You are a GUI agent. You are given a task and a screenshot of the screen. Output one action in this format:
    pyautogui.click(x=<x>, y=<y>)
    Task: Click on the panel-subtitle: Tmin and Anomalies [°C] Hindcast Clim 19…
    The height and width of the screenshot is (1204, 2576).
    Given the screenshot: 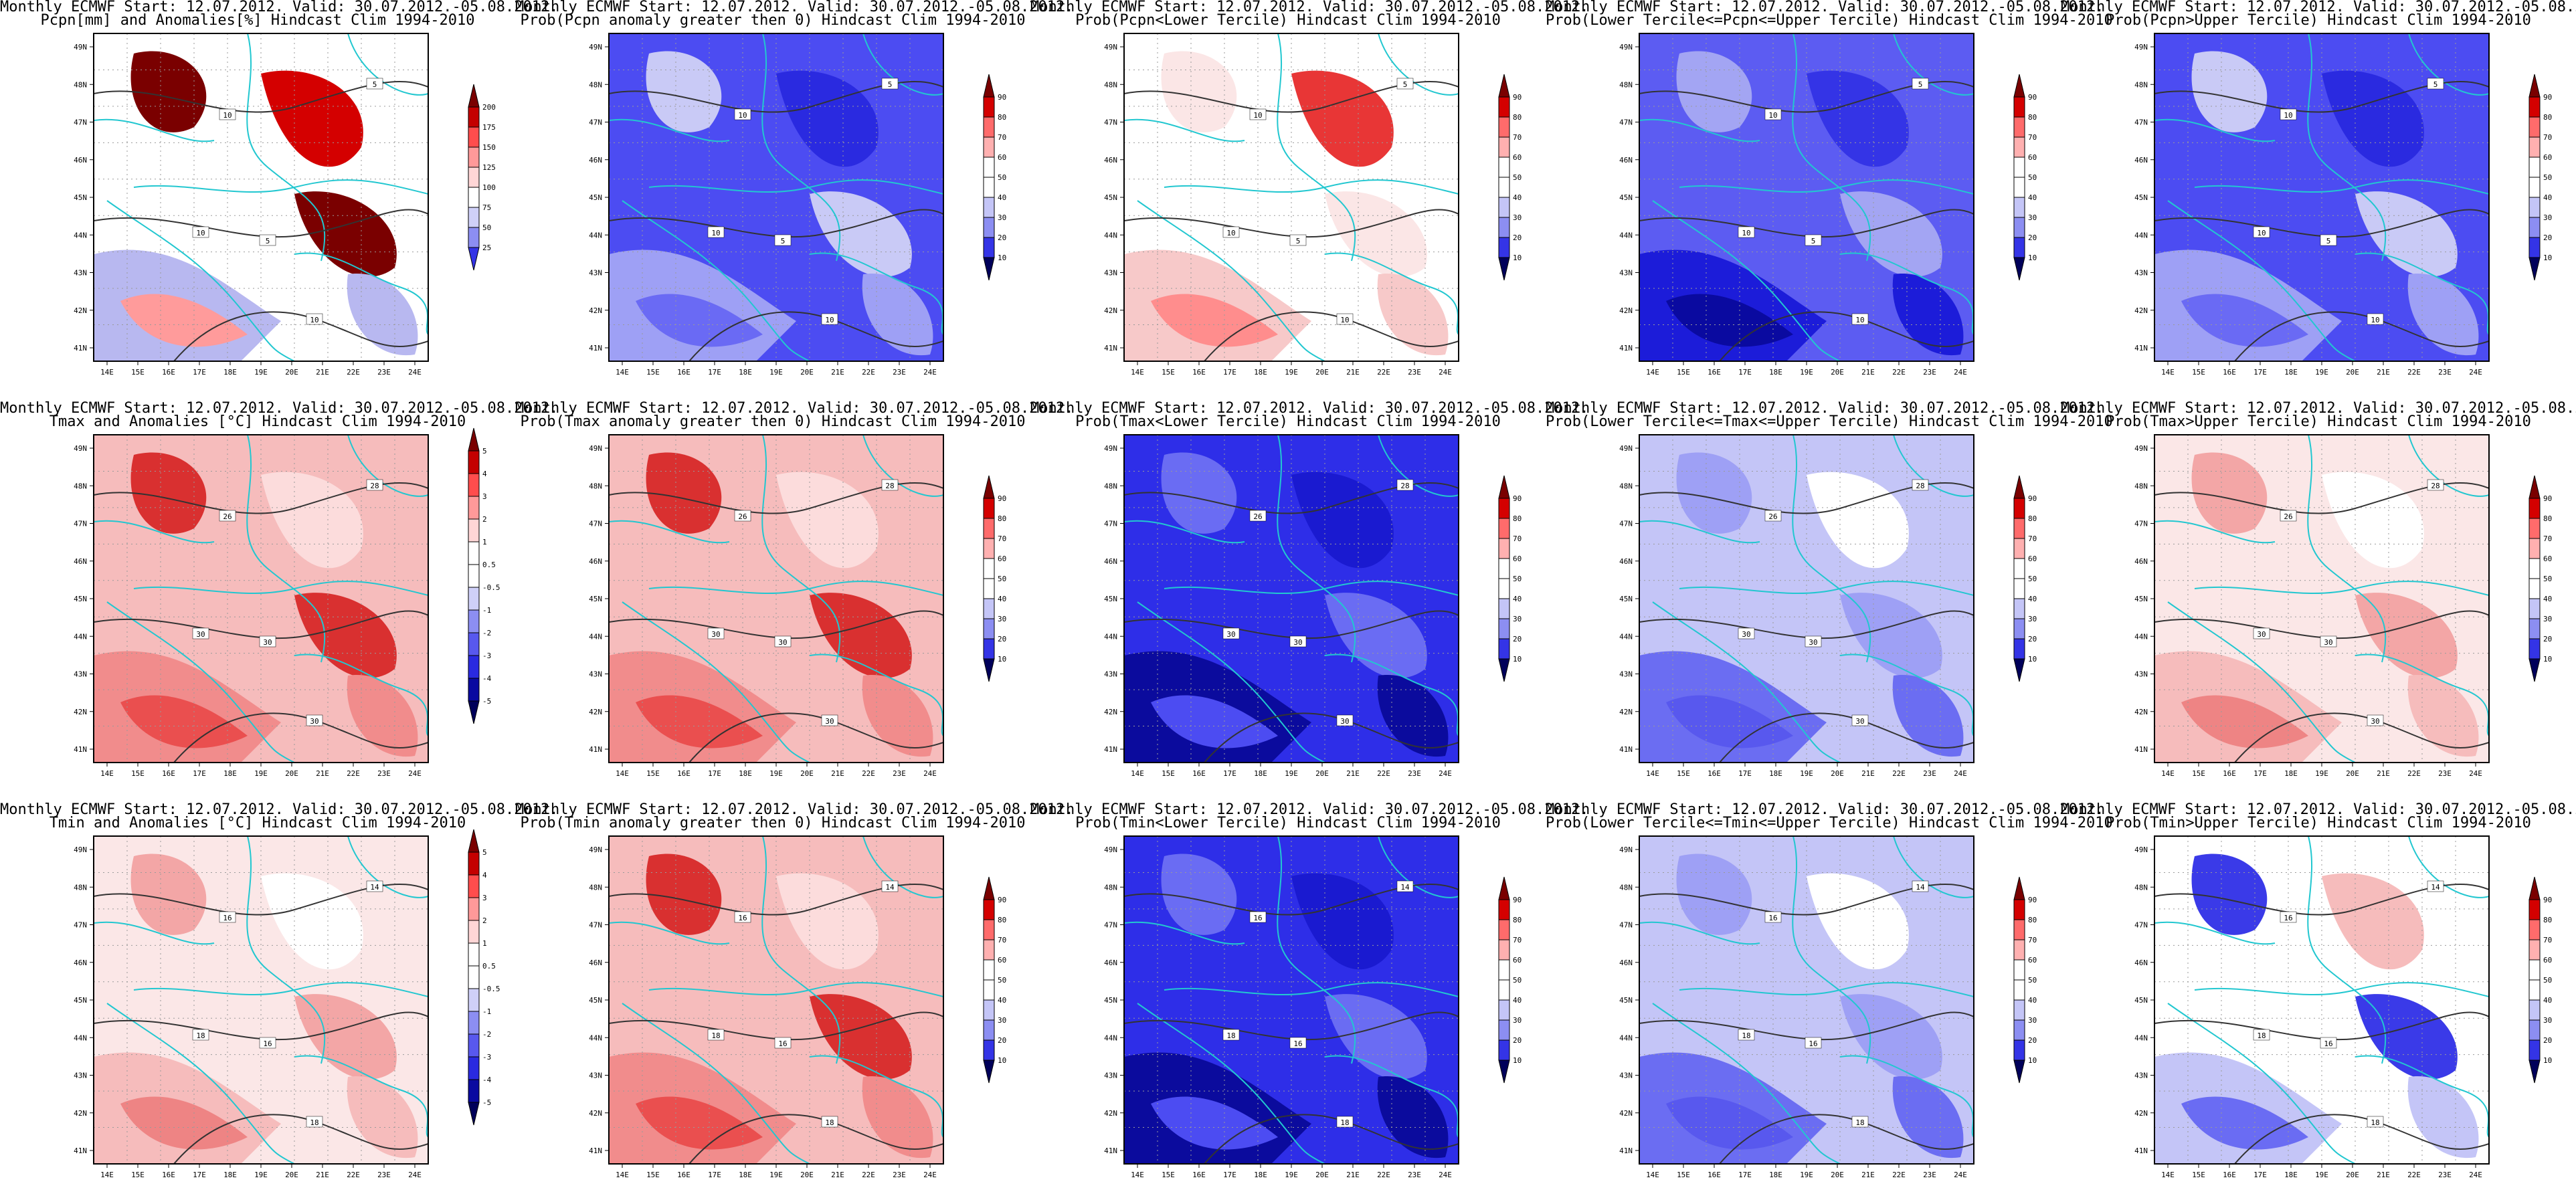 What is the action you would take?
    pyautogui.click(x=257, y=823)
    